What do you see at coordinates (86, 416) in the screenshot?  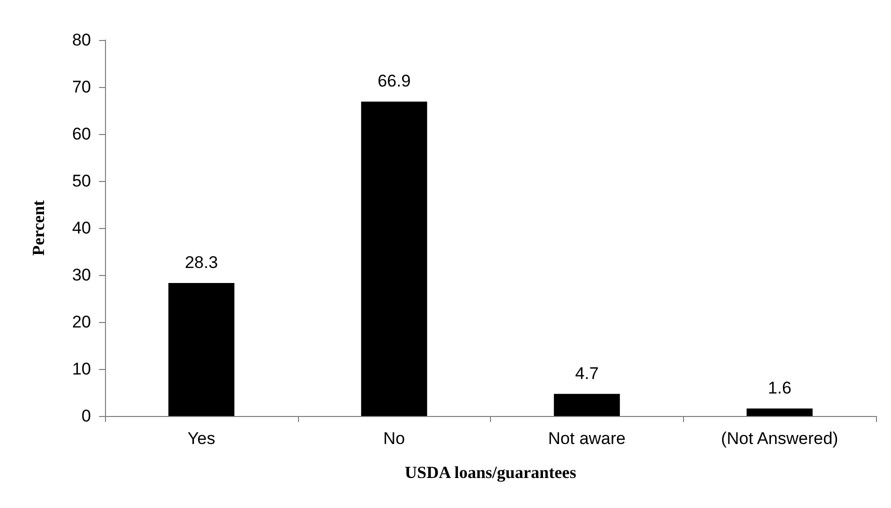 I see `y-tick-label: 0` at bounding box center [86, 416].